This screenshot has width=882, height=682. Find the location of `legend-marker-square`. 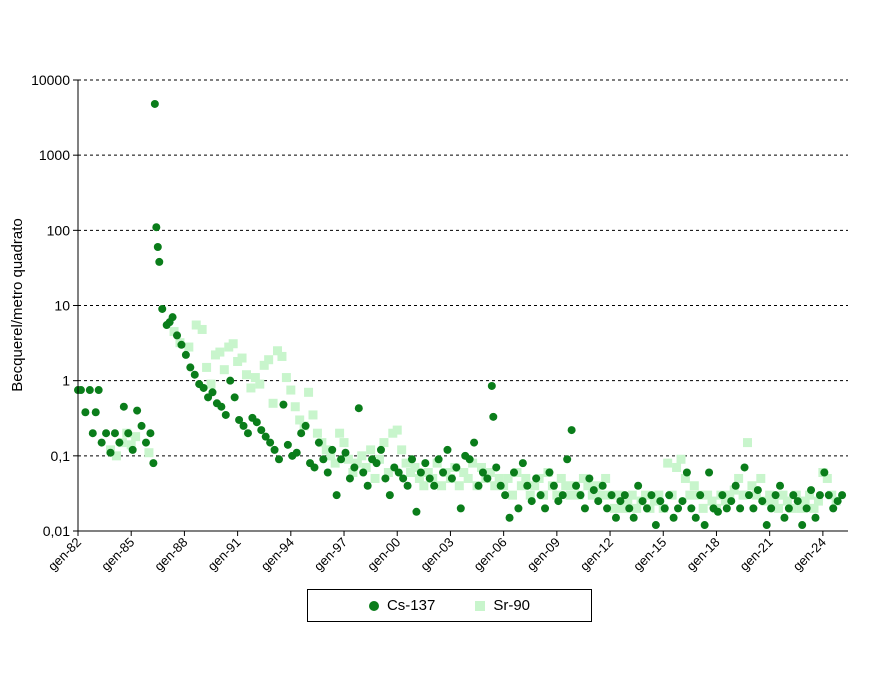

legend-marker-square is located at coordinates (480, 605).